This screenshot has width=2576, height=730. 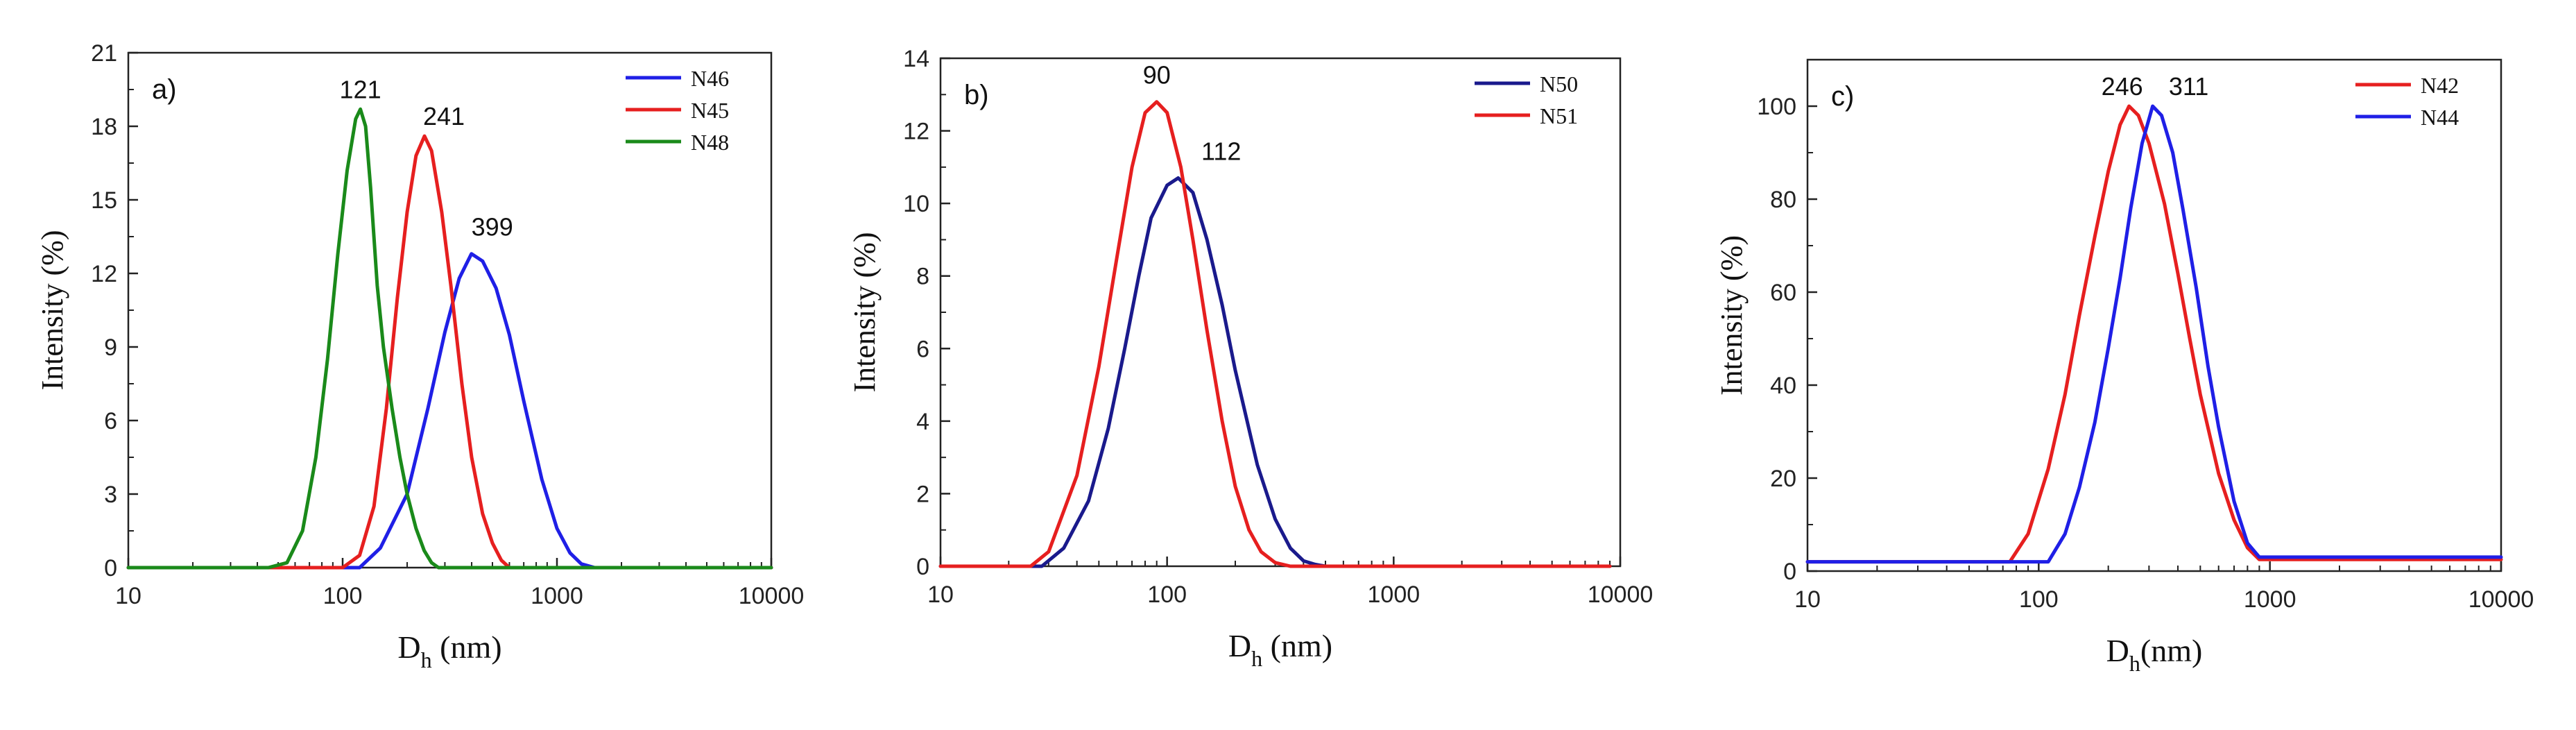 What do you see at coordinates (916, 59) in the screenshot?
I see `y-tick-label: 14` at bounding box center [916, 59].